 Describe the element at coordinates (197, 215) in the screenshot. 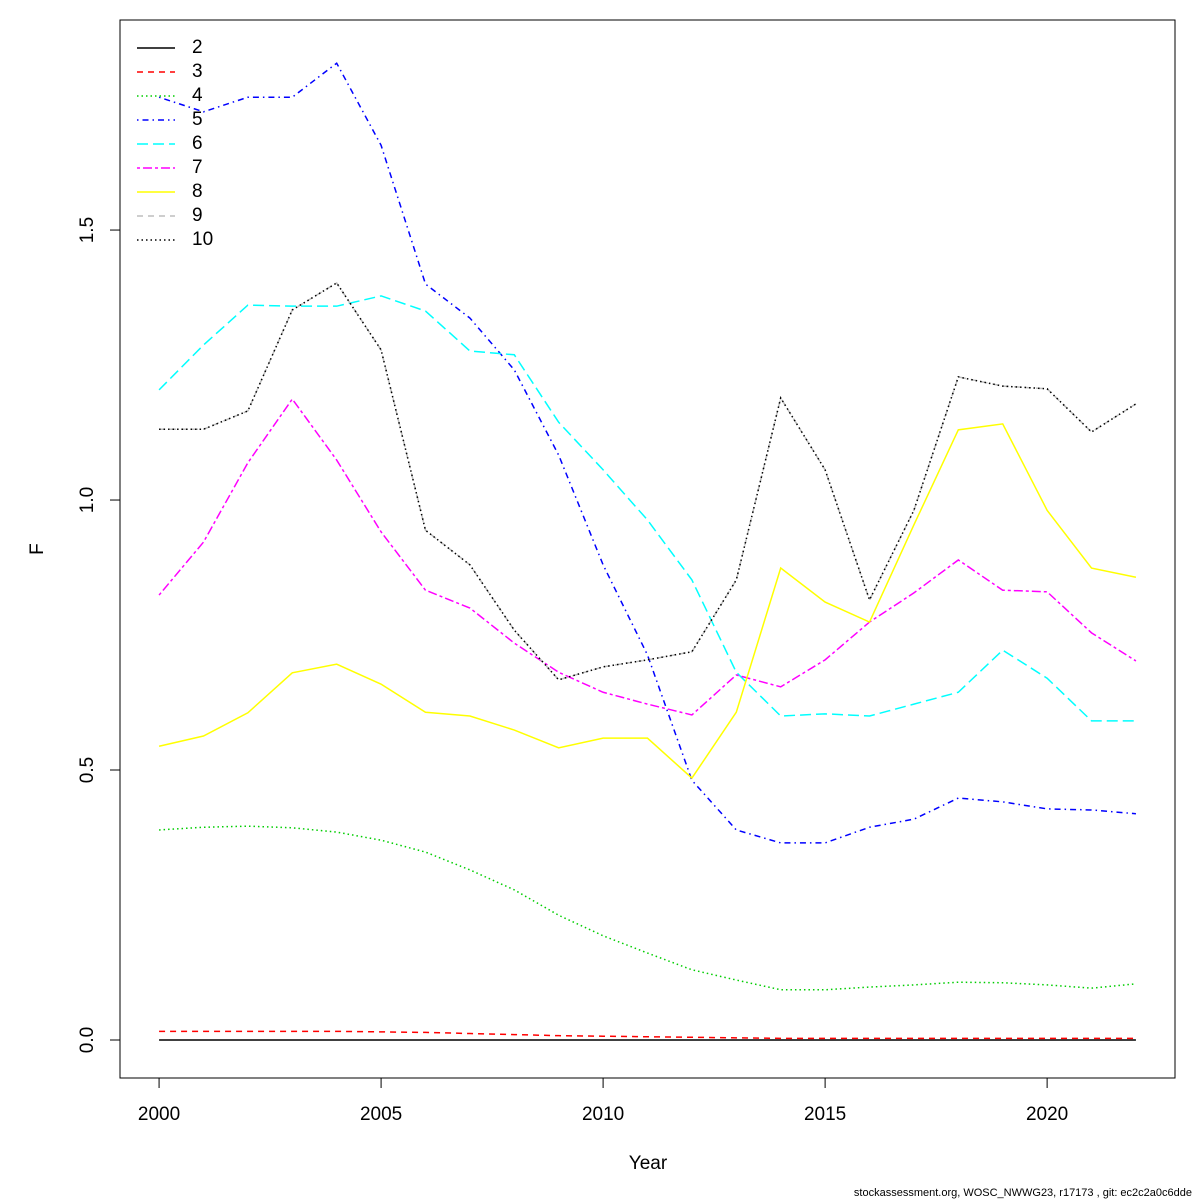

I see `legend-label: 9` at that location.